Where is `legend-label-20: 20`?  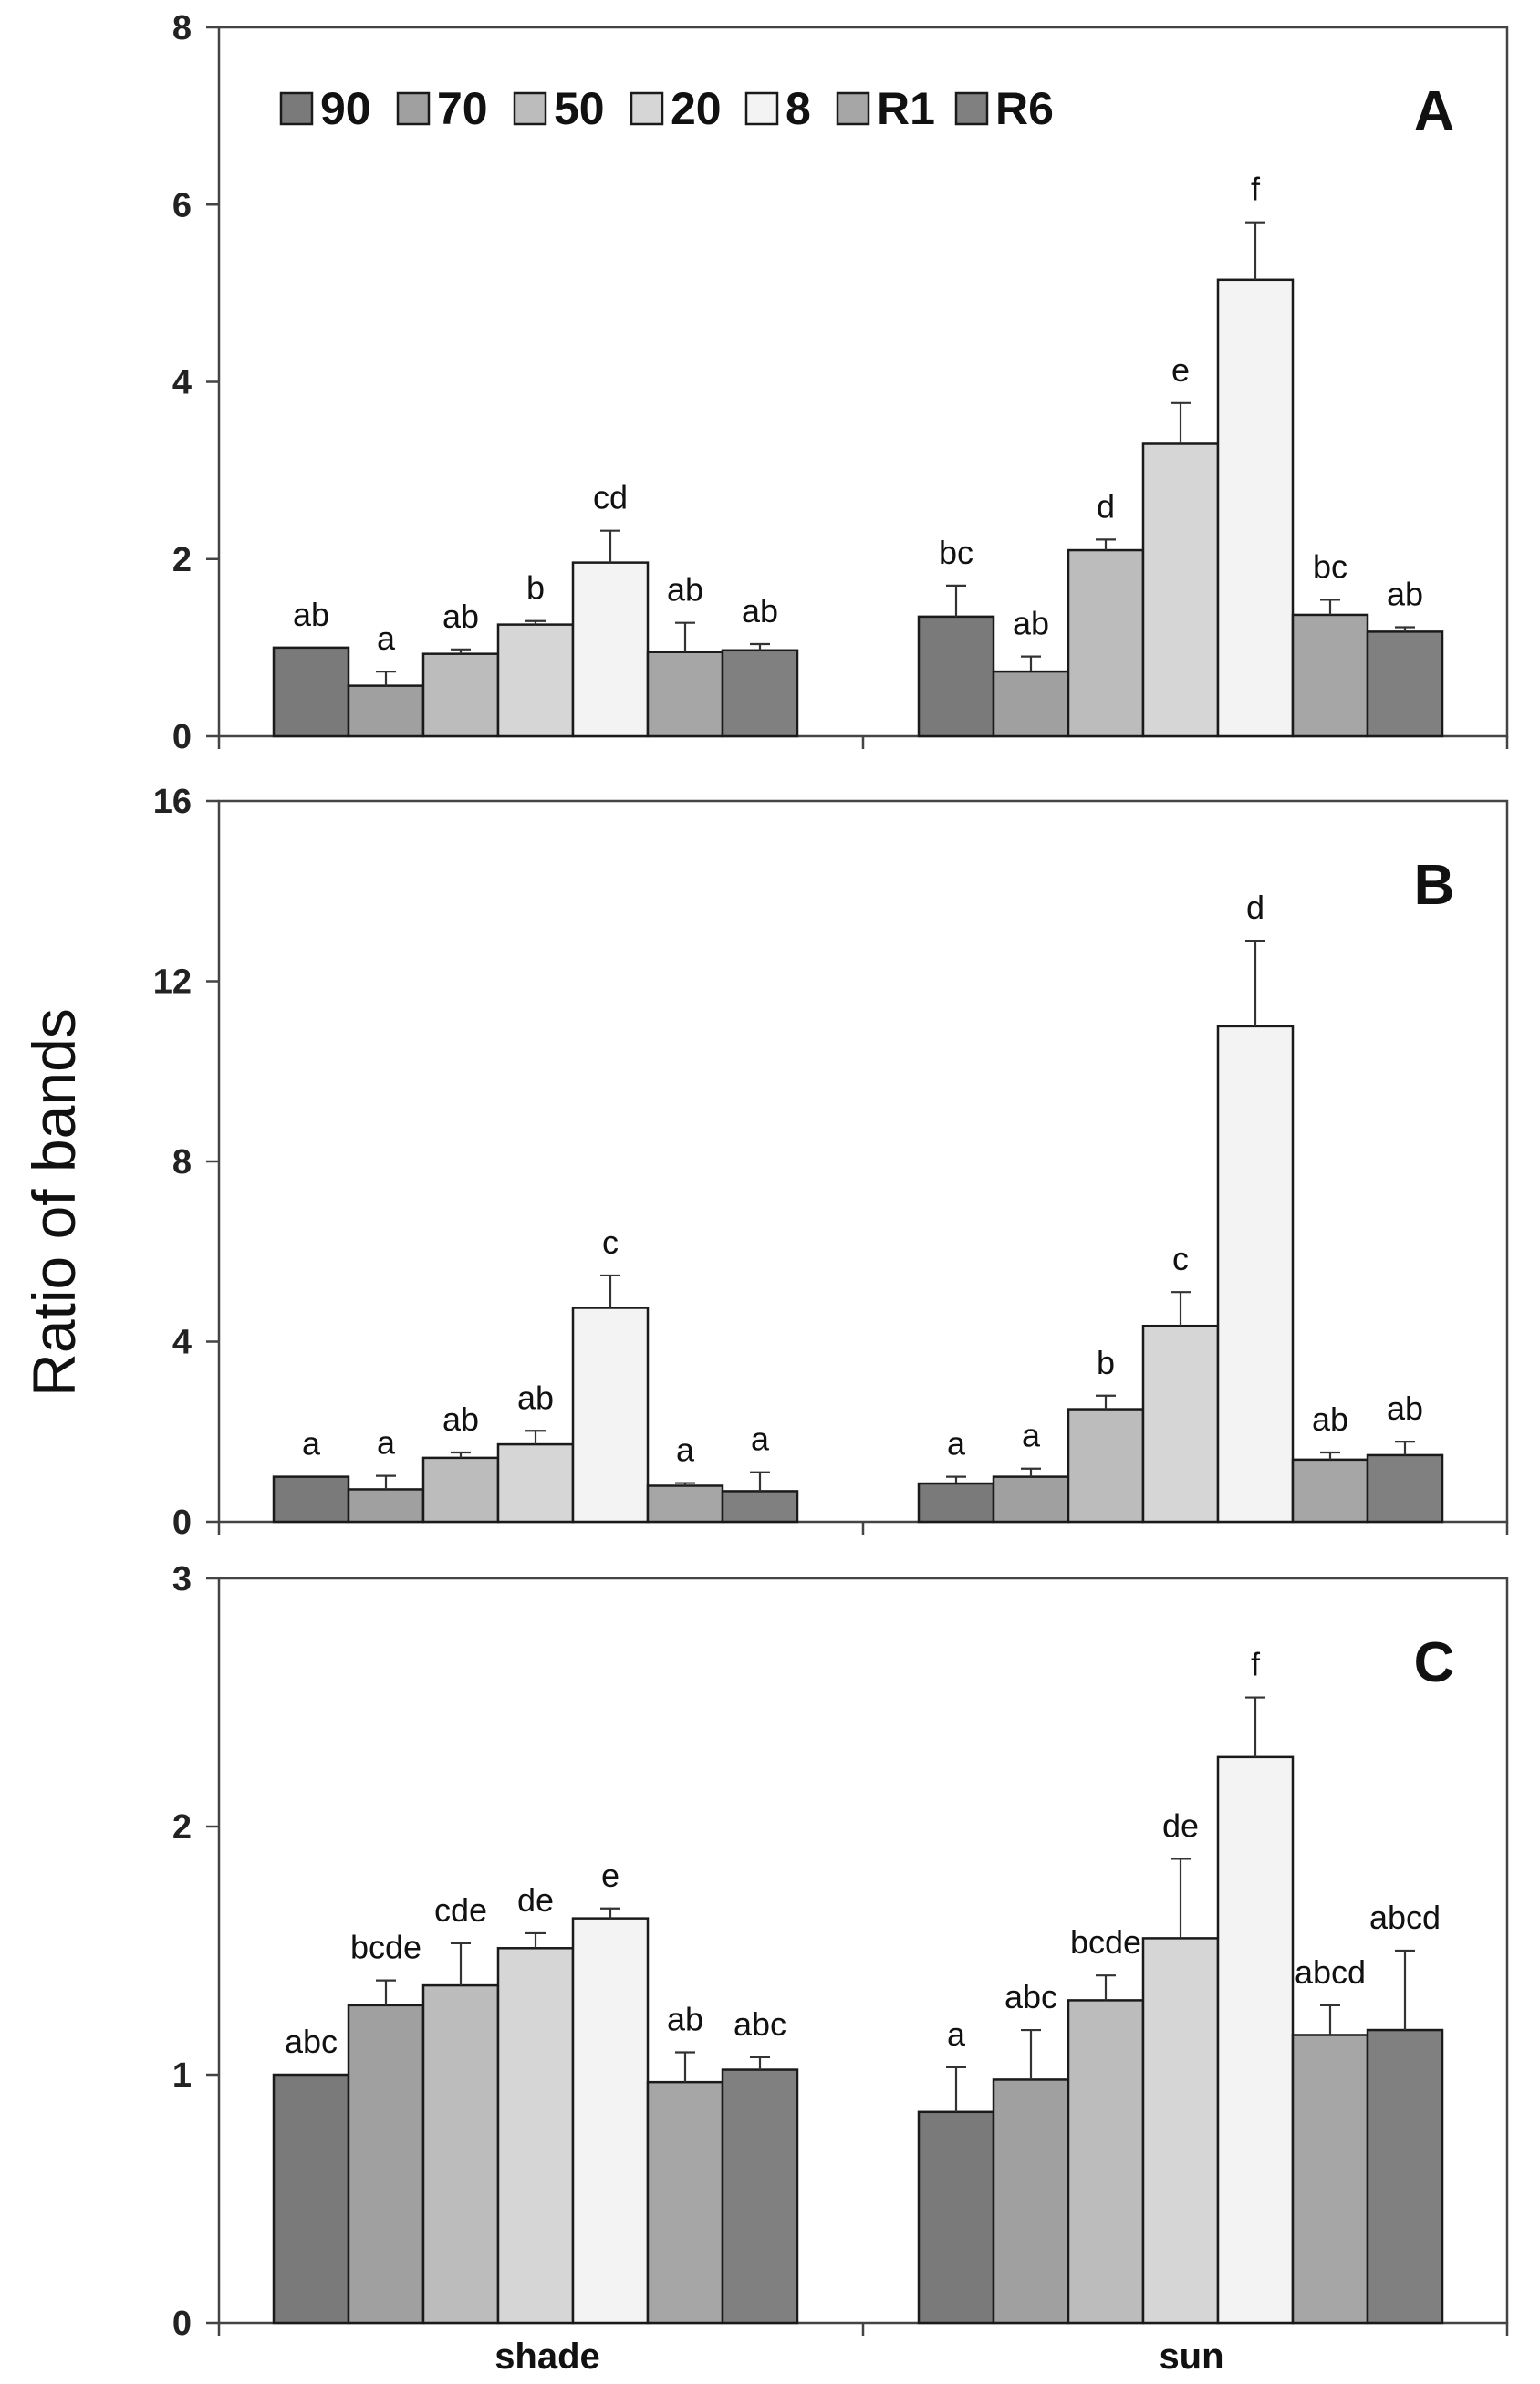
legend-label-20: 20 is located at coordinates (696, 108).